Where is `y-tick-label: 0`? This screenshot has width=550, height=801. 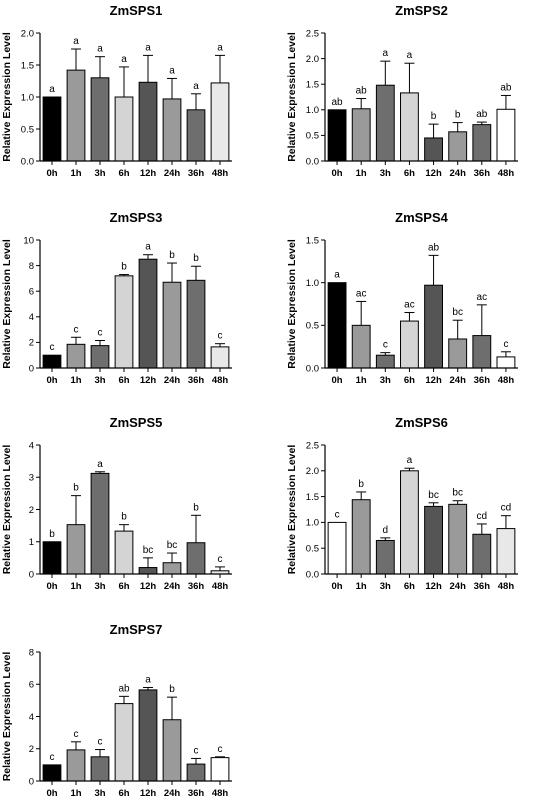
y-tick-label: 0 is located at coordinates (31, 574).